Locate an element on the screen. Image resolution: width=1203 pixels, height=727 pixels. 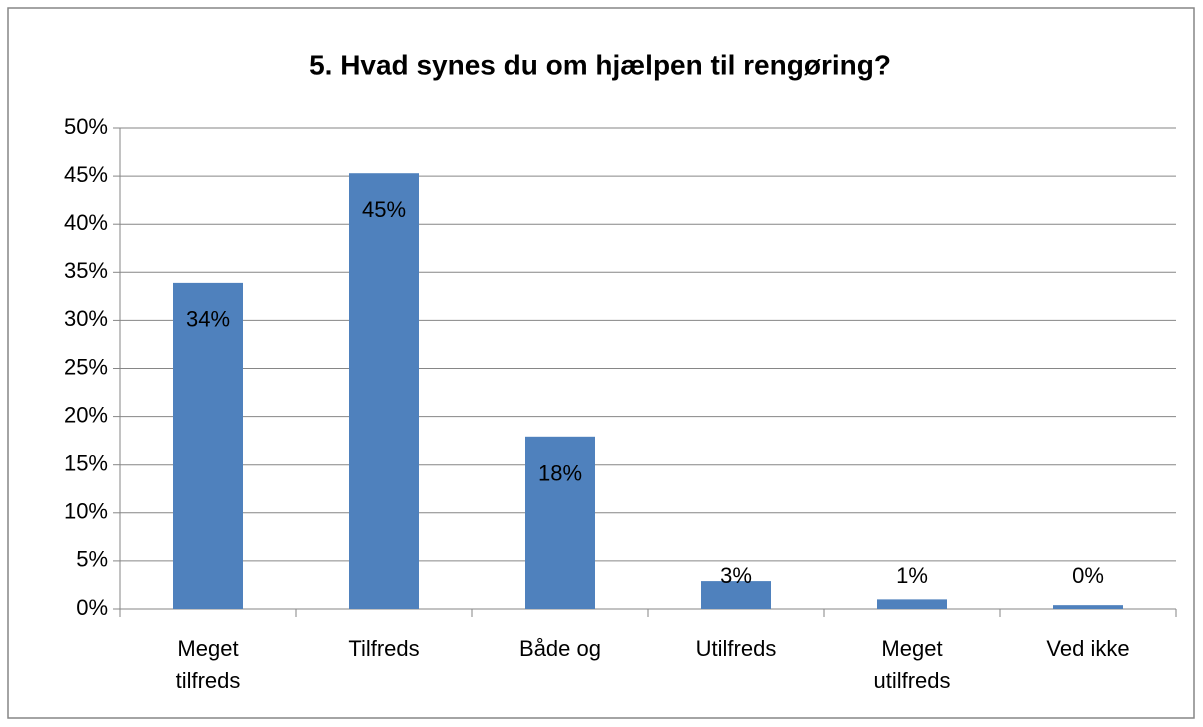
x-tick-label: Både og is located at coordinates (560, 648).